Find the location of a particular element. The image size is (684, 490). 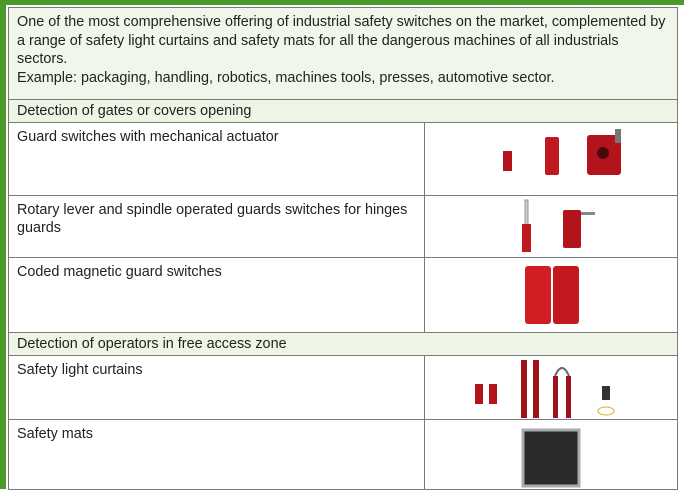

row-label: Coded magnetic guard switches is located at coordinates (216, 295).